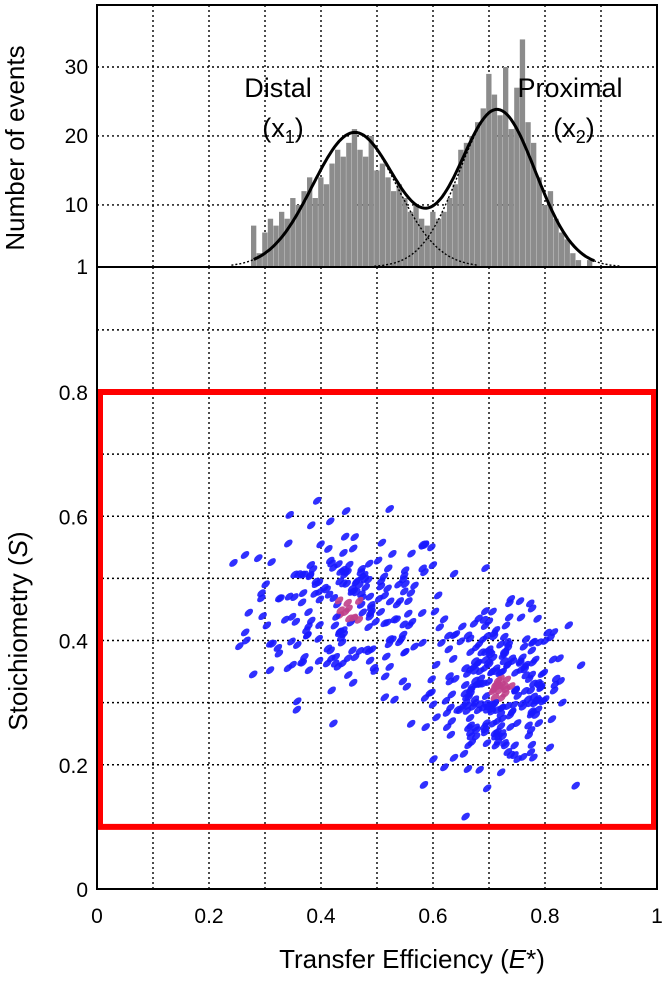 Image resolution: width=664 pixels, height=985 pixels. What do you see at coordinates (581, 137) in the screenshot?
I see `peak-label-proximal-subscript: 2` at bounding box center [581, 137].